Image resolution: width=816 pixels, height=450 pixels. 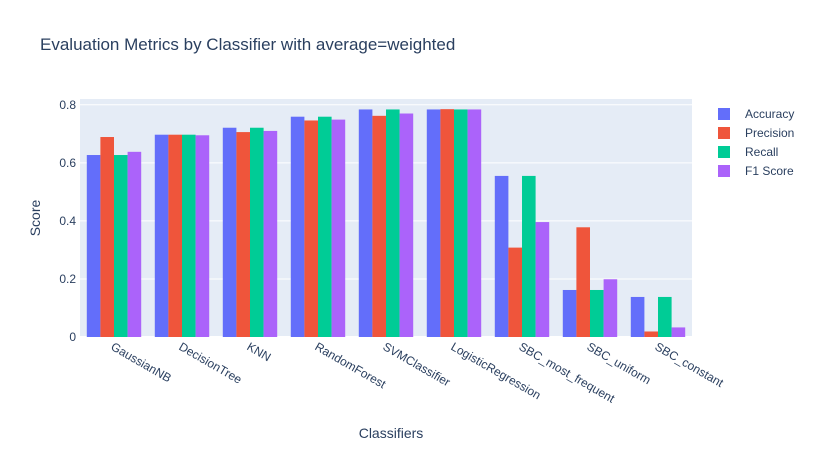 What do you see at coordinates (690, 364) in the screenshot?
I see `x-tick-label: SBC_constant` at bounding box center [690, 364].